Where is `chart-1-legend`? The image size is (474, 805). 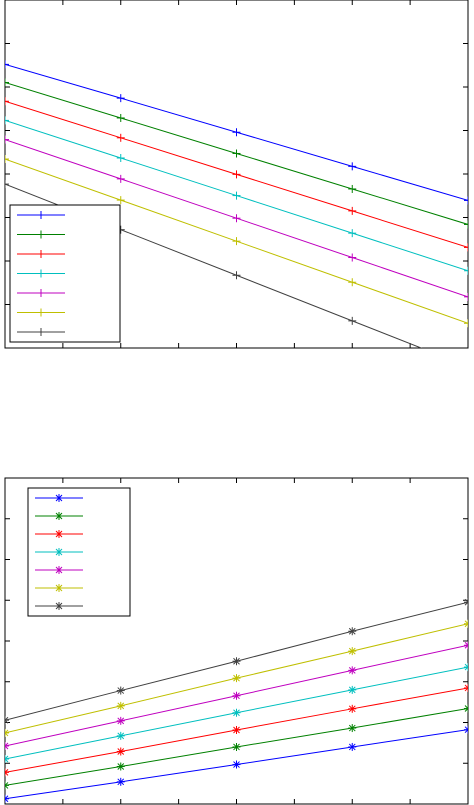 chart-1-legend is located at coordinates (65, 273).